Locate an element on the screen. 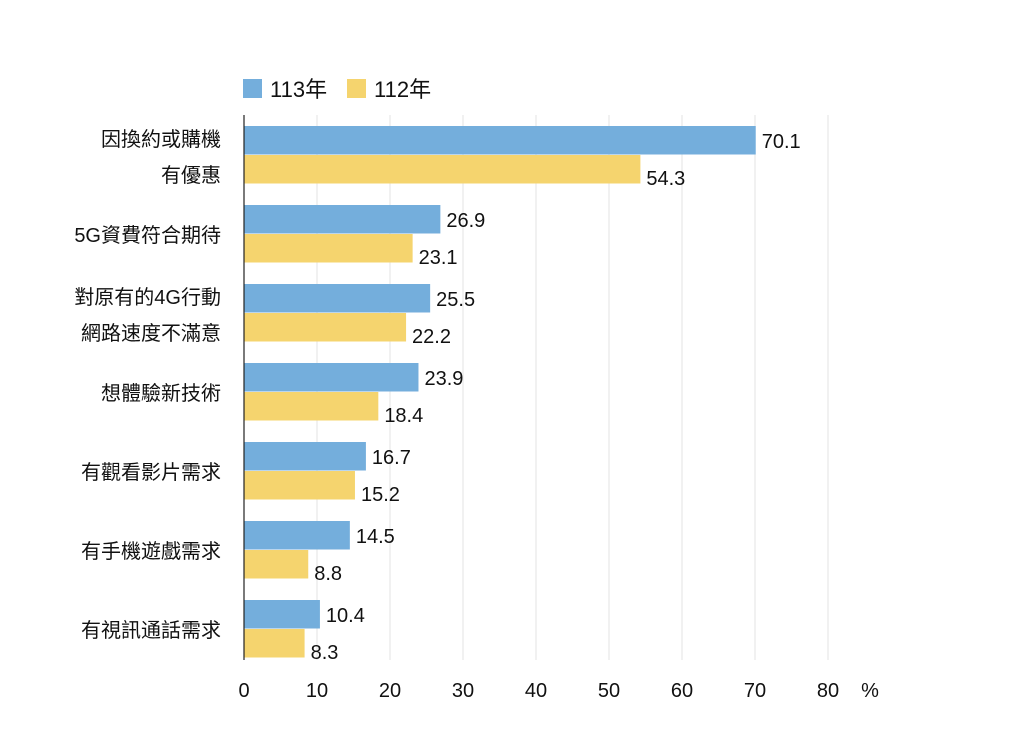  data-label: 15.2 is located at coordinates (380, 495).